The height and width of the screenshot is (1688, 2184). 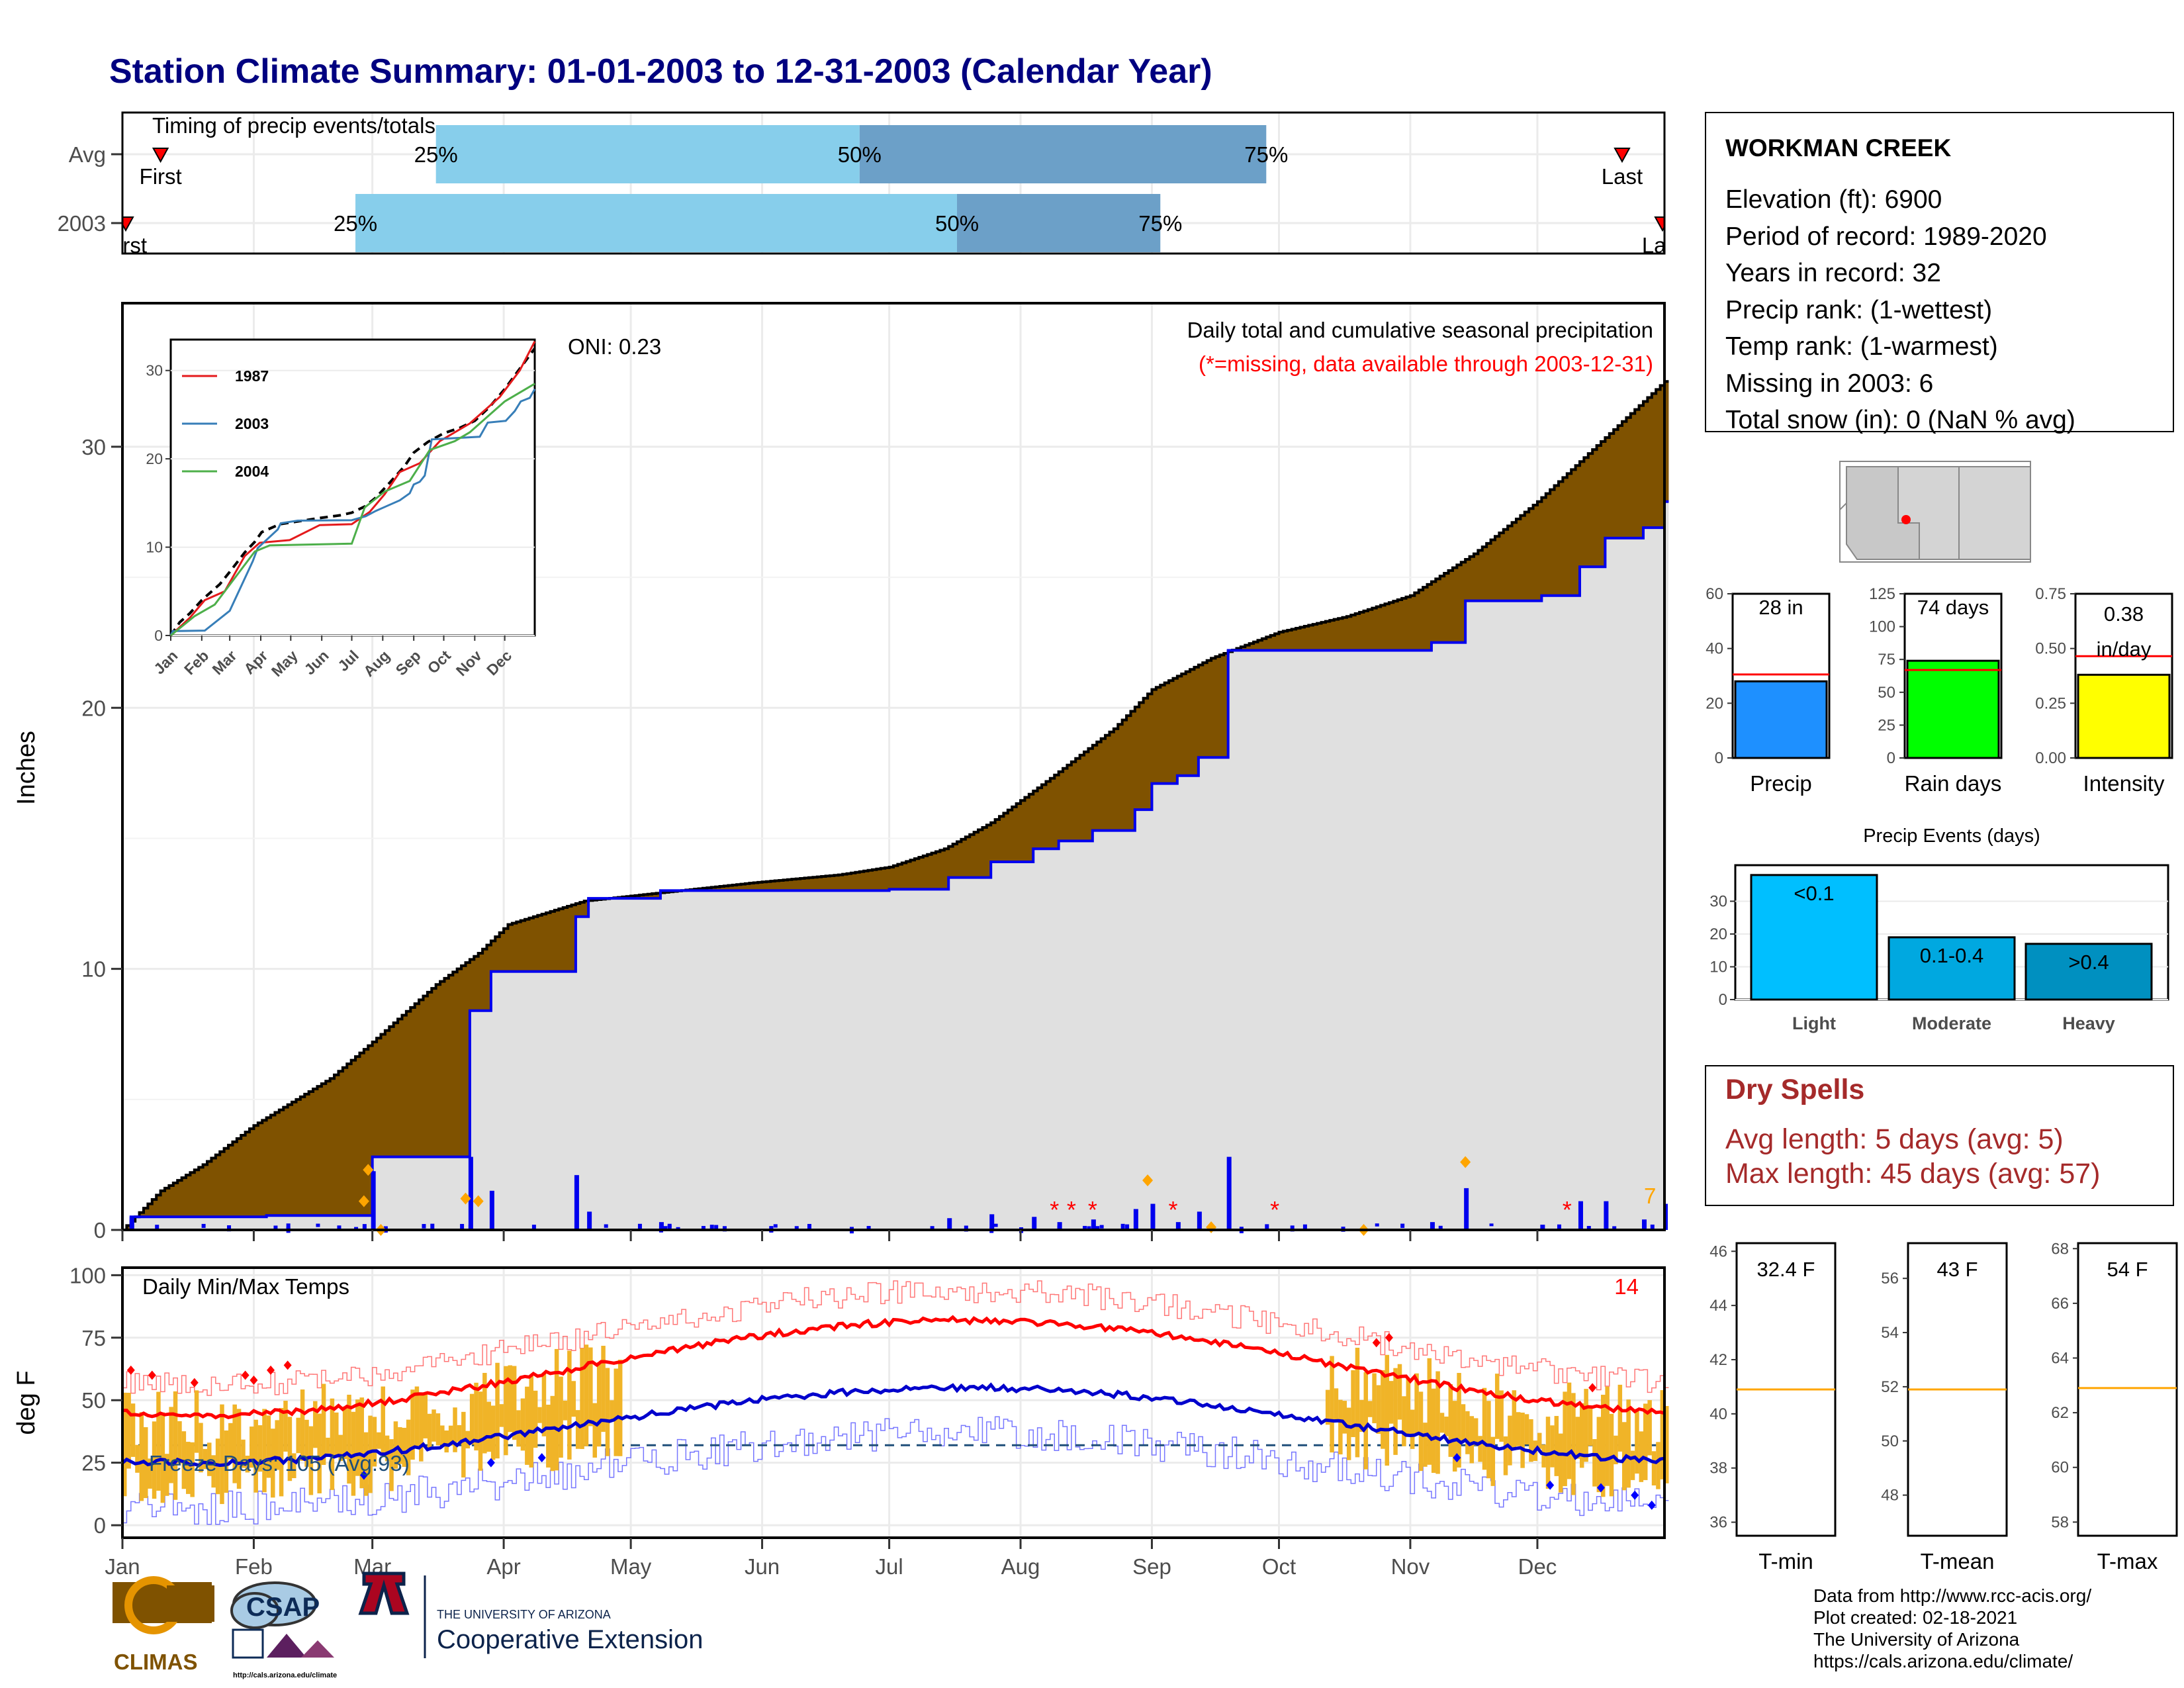 I want to click on month-tick-label: Sep, so click(x=1151, y=1566).